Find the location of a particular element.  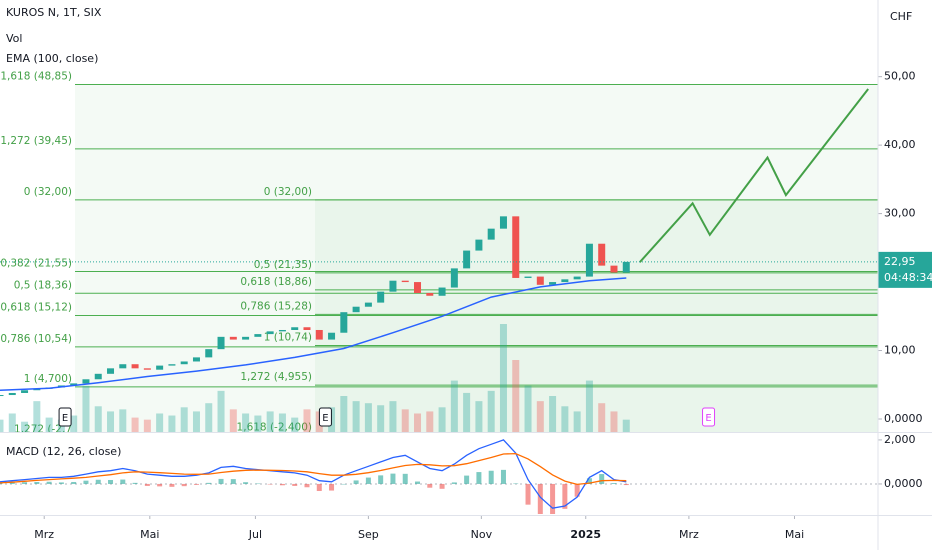

fib-label: 0,5 (21,35) is located at coordinates (283, 265).